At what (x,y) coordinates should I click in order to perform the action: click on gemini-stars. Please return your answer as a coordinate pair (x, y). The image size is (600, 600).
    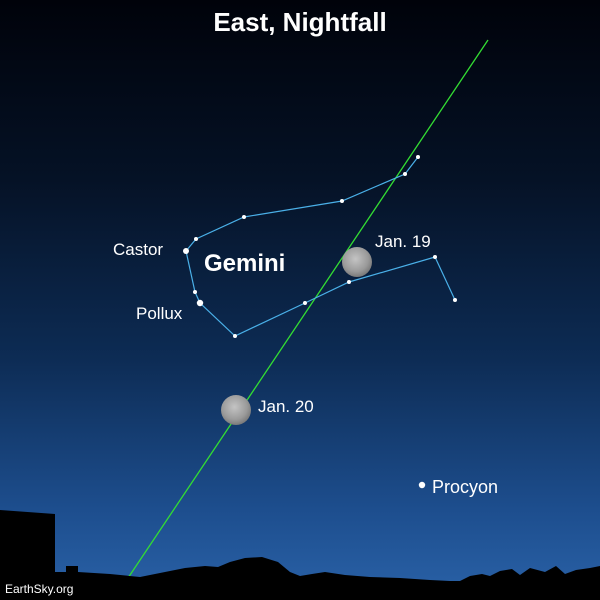
    Looking at the image, I should click on (320, 246).